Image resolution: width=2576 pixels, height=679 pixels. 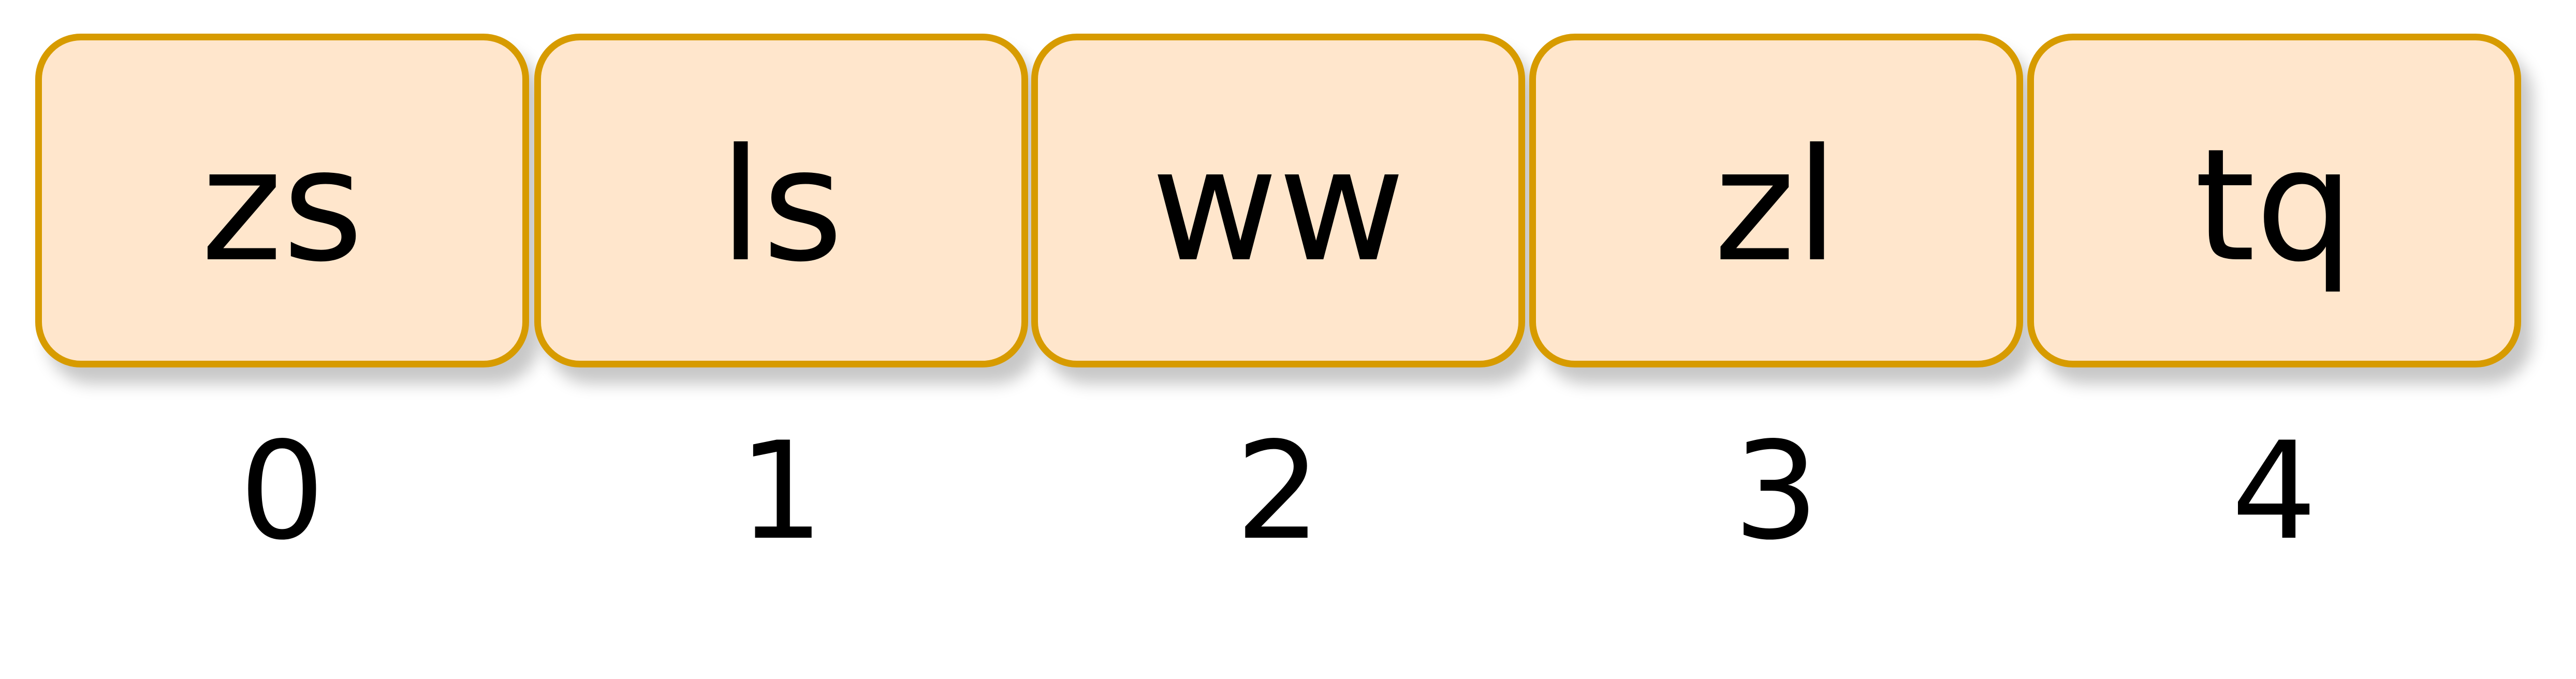 What do you see at coordinates (2274, 492) in the screenshot?
I see `array-index-4: 4` at bounding box center [2274, 492].